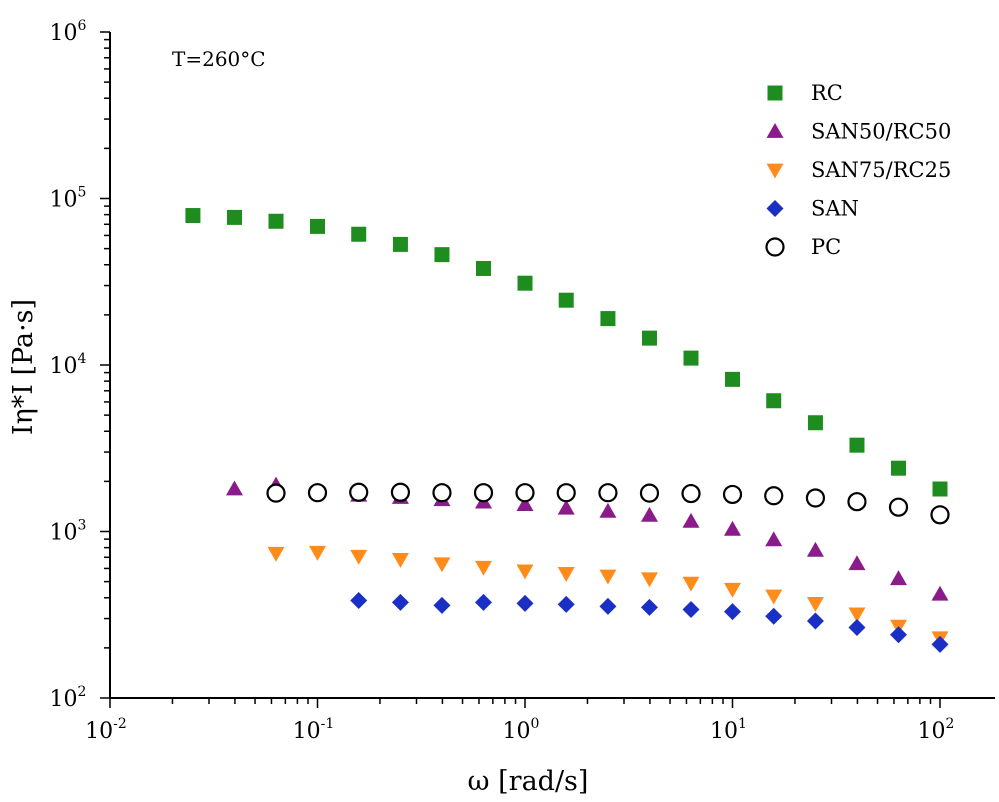 This screenshot has width=999, height=802. I want to click on series-san, so click(649, 622).